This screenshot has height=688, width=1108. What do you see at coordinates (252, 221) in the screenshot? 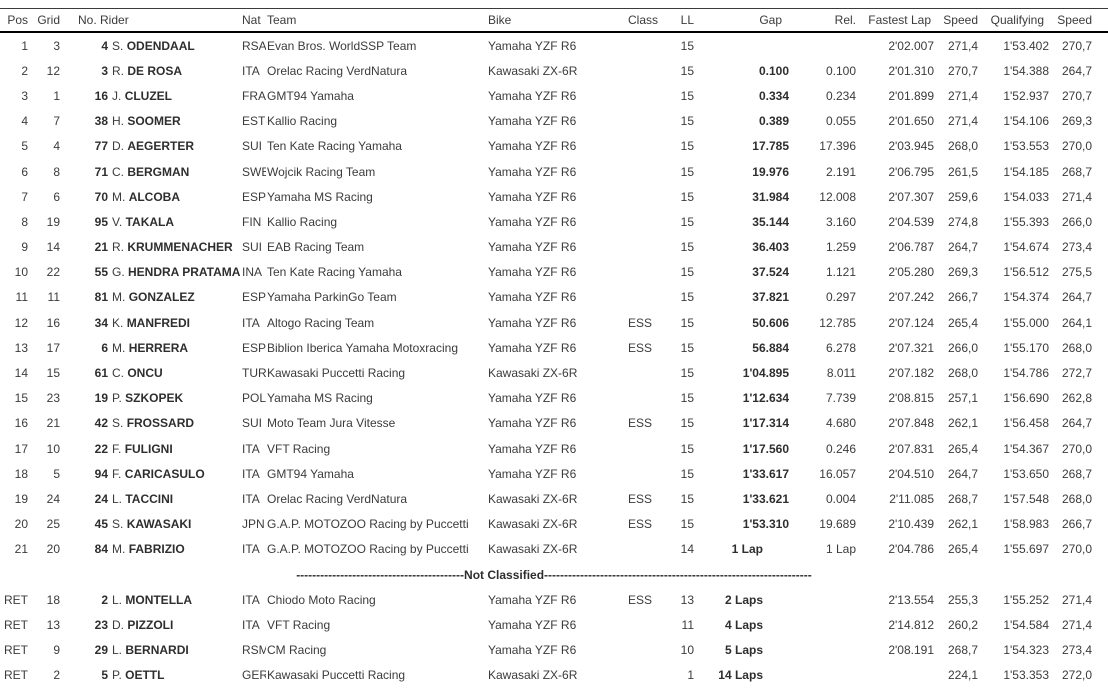
I see `nat-cell: FIN` at bounding box center [252, 221].